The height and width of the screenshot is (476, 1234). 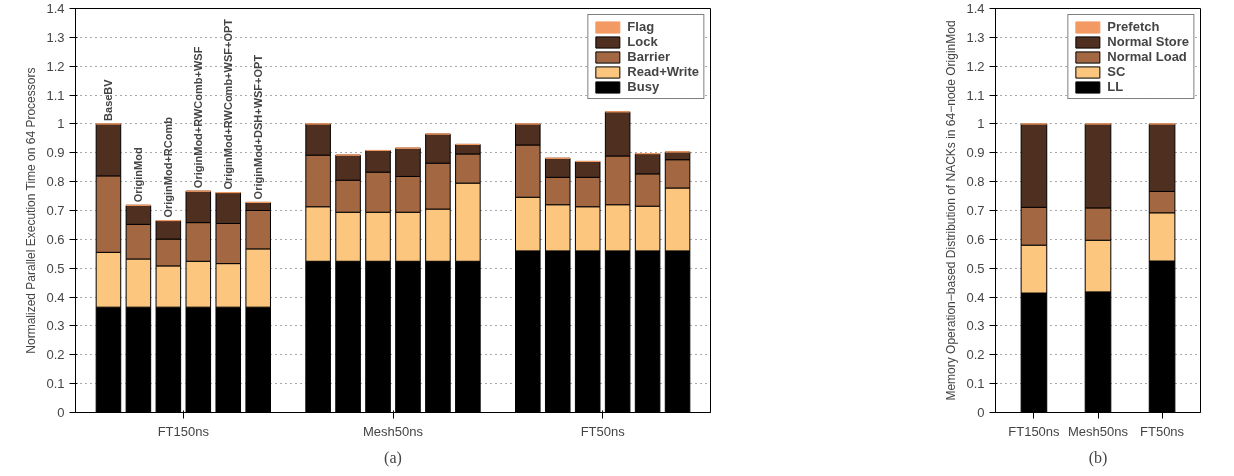 What do you see at coordinates (1147, 56) in the screenshot?
I see `legend-label: Normal Load` at bounding box center [1147, 56].